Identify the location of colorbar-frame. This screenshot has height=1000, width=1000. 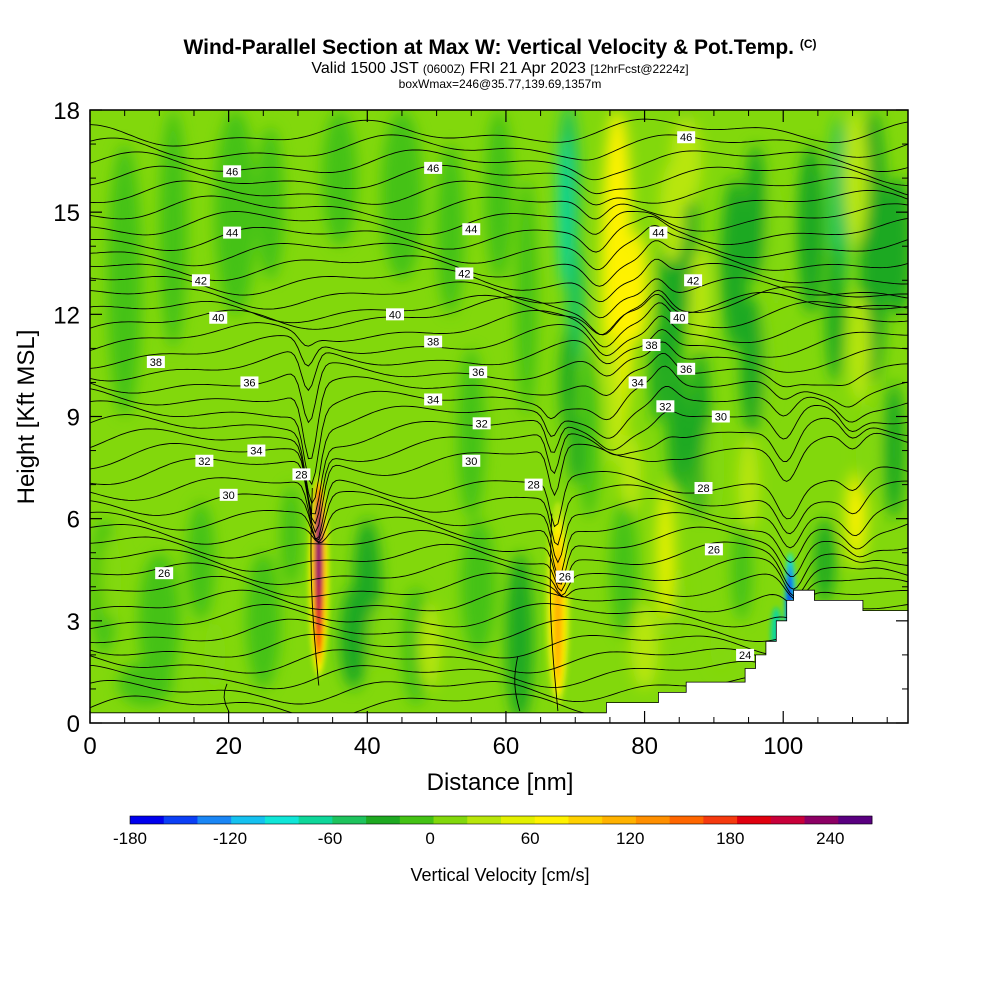
(501, 820).